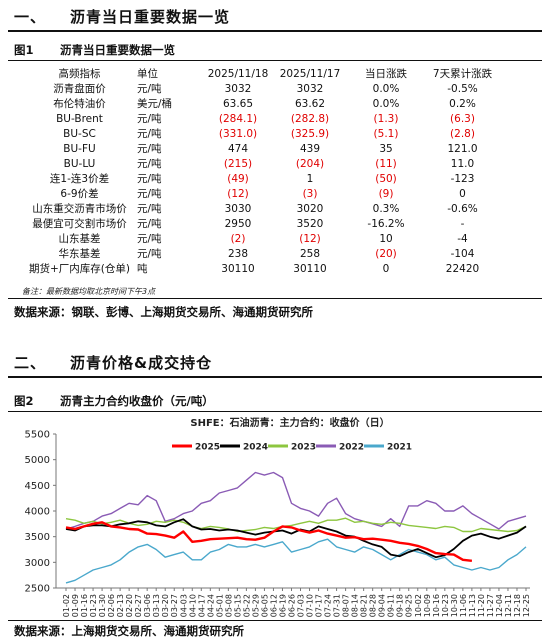 The image size is (550, 639). What do you see at coordinates (526, 605) in the screenshot?
I see `x-tick-label: 12-25` at bounding box center [526, 605].